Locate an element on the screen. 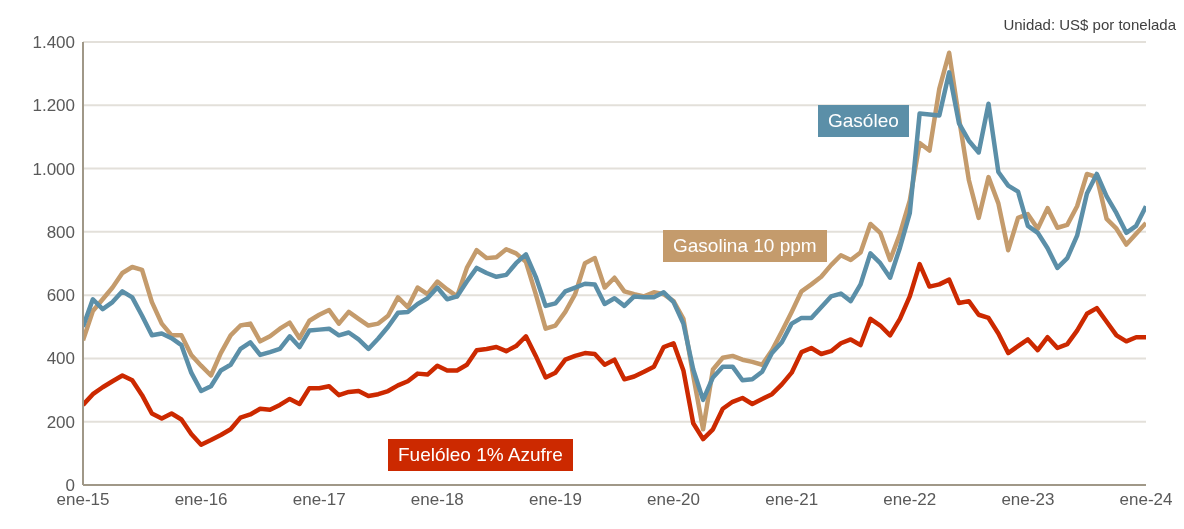  x-tick-label: ene-22 is located at coordinates (910, 500).